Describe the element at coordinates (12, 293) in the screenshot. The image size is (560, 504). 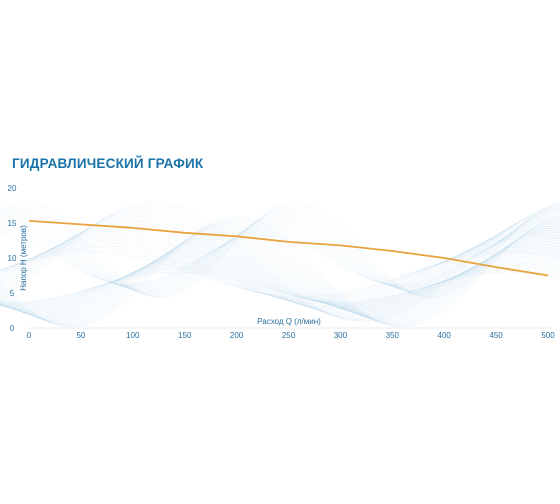
I see `y-tick-label: 5` at that location.